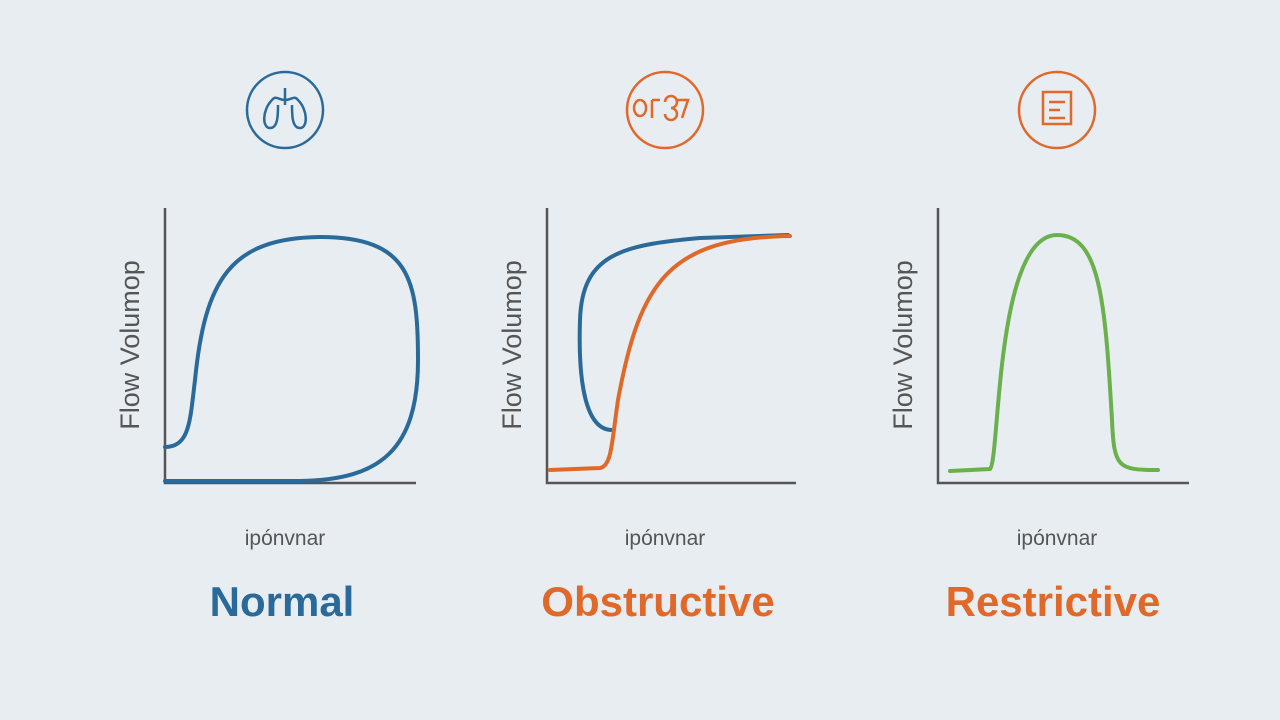 The width and height of the screenshot is (1280, 720). Describe the element at coordinates (292, 358) in the screenshot. I see `normal-curve` at that location.